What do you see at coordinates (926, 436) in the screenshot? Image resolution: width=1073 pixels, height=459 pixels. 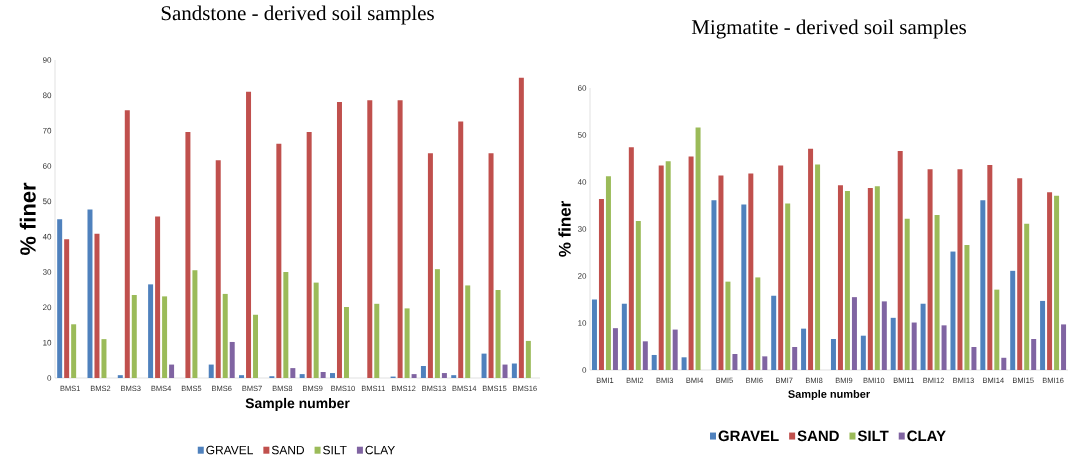 I see `legend-label: CLAY` at bounding box center [926, 436].